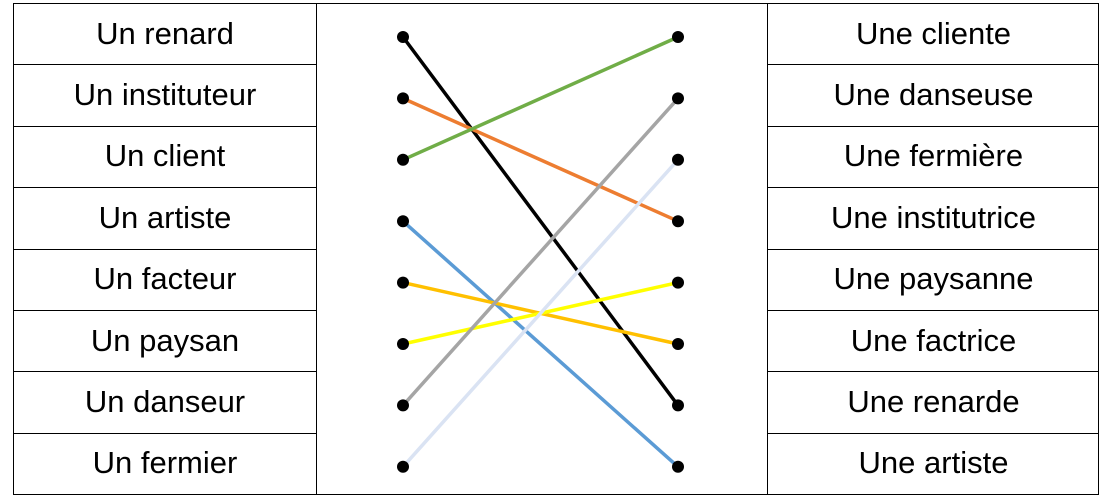 The height and width of the screenshot is (497, 1101). What do you see at coordinates (933, 403) in the screenshot?
I see `right-item: Une renarde` at bounding box center [933, 403].